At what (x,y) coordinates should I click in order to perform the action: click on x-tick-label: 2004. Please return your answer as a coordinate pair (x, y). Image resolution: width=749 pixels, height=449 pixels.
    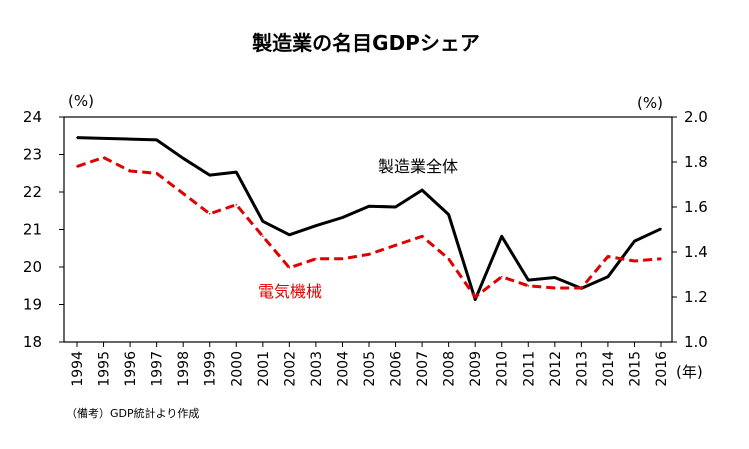
    Looking at the image, I should click on (343, 369).